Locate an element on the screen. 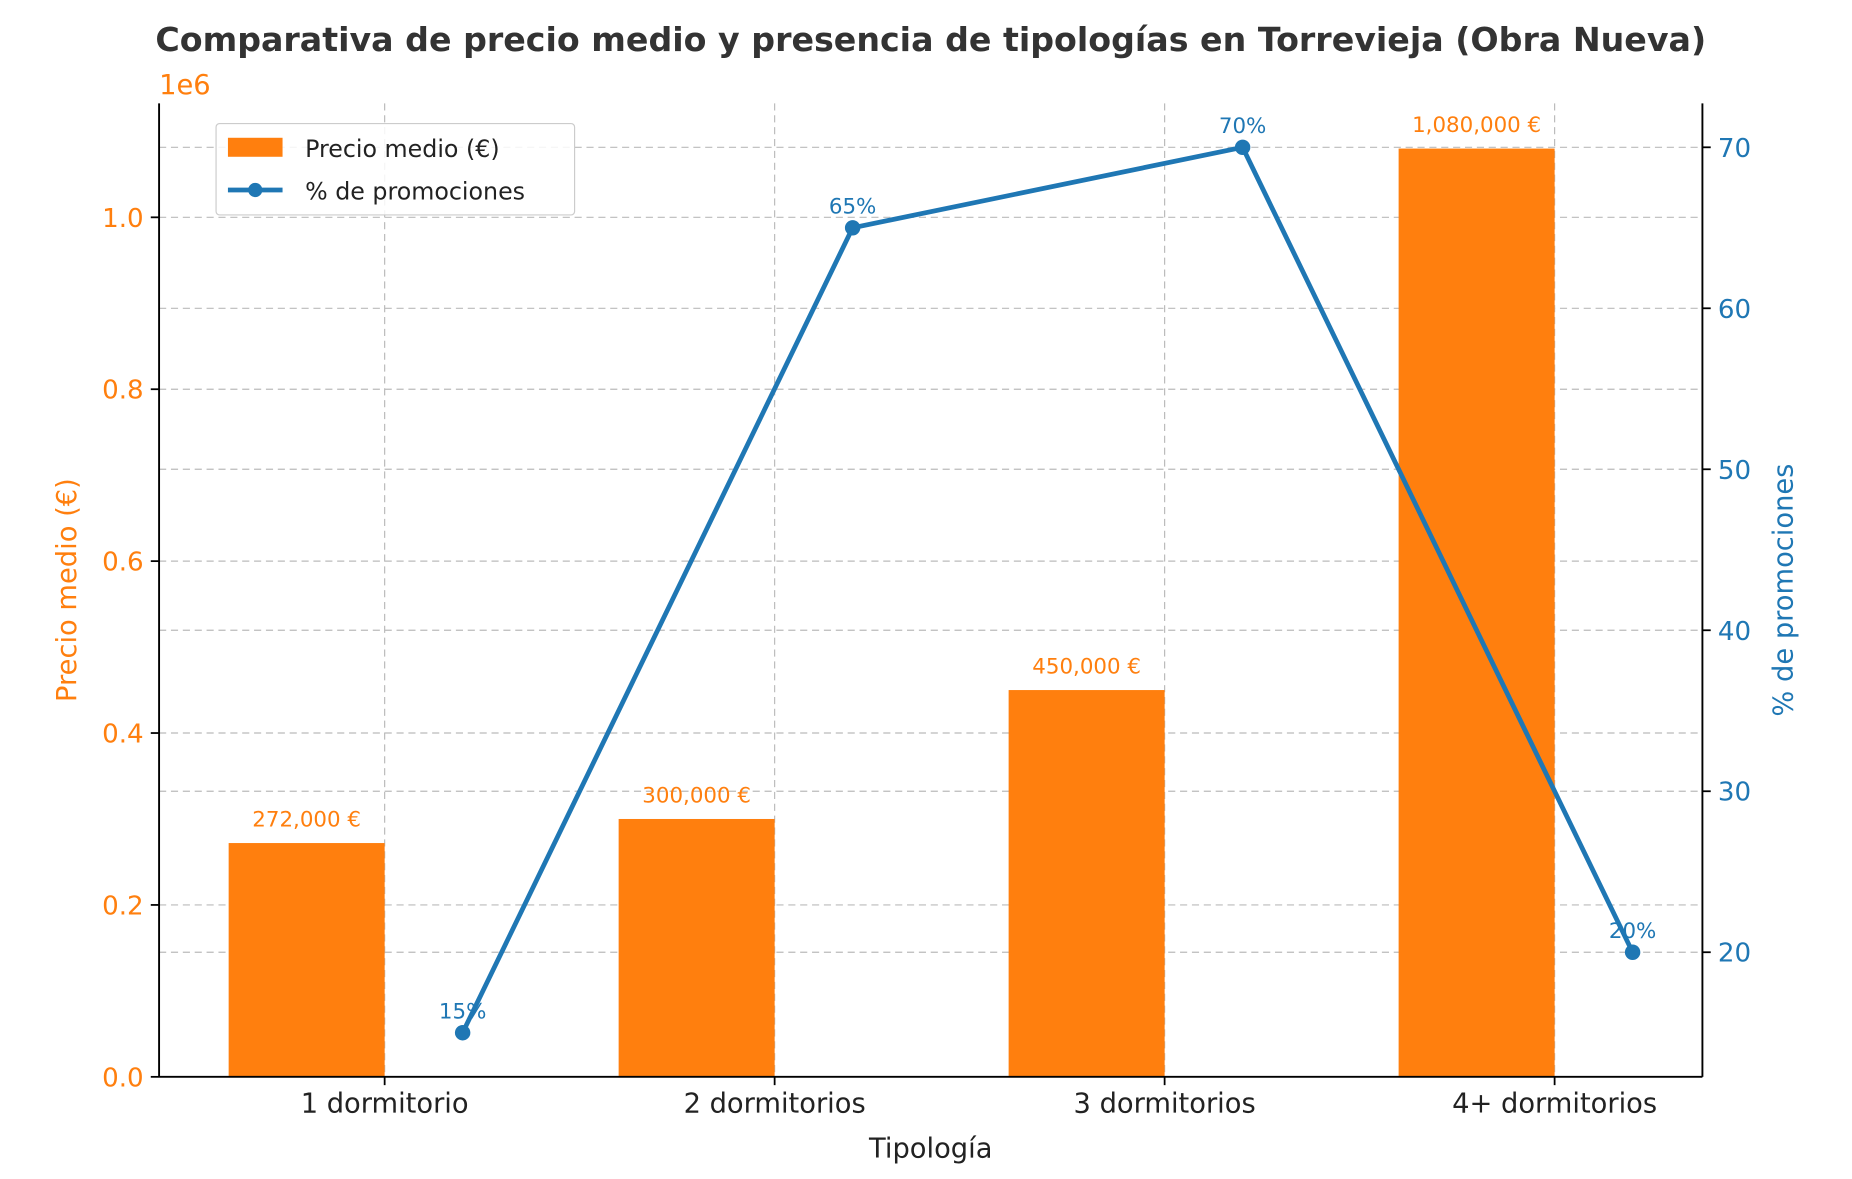 Image resolution: width=1852 pixels, height=1179 pixels. legend-line-marker is located at coordinates (255, 190).